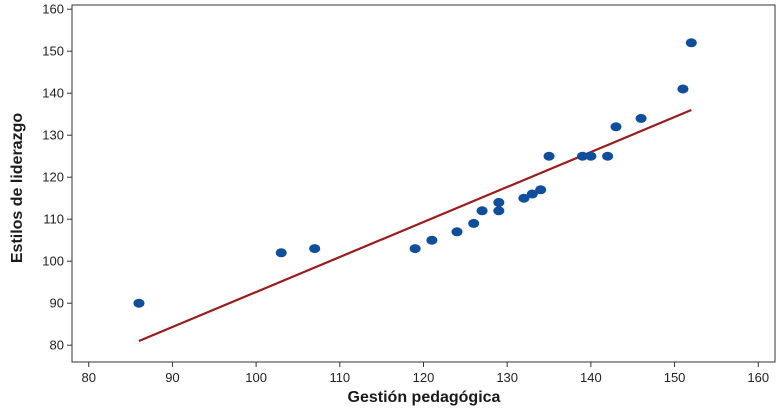 The height and width of the screenshot is (410, 778). What do you see at coordinates (507, 377) in the screenshot?
I see `x-tick-label: 130` at bounding box center [507, 377].